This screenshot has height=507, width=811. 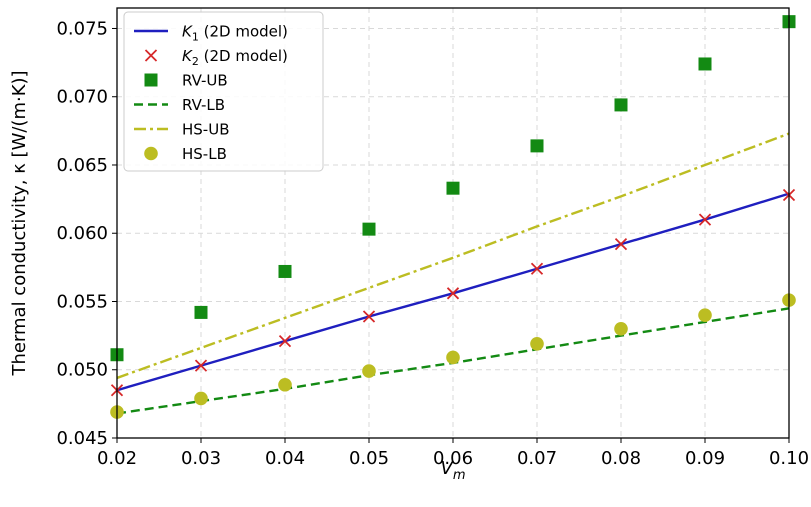 I want to click on x-tick-label: 0.09, so click(x=705, y=458).